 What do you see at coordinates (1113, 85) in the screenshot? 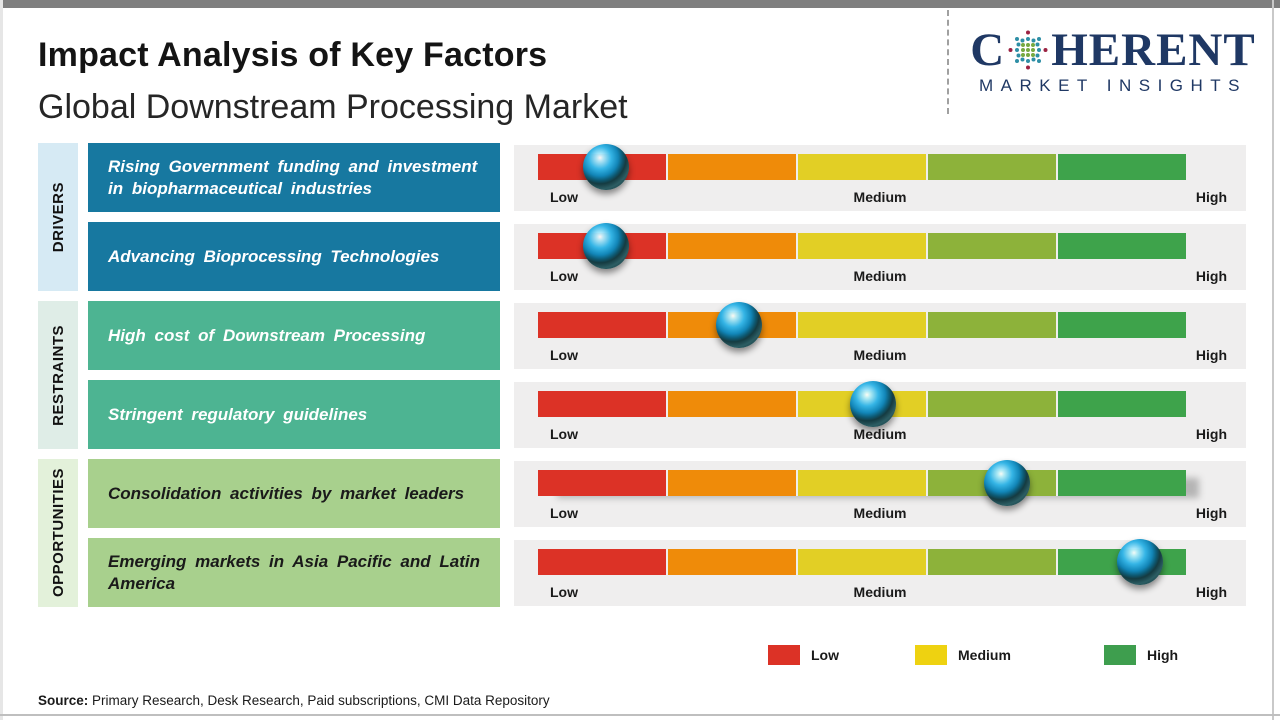
I see `brand-tagline: MARKET INSIGHTS` at bounding box center [1113, 85].